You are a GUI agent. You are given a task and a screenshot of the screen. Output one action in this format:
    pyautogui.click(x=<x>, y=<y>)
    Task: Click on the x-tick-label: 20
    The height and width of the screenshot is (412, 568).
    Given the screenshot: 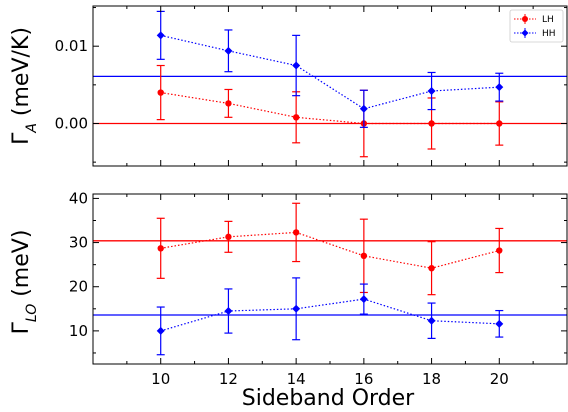 What is the action you would take?
    pyautogui.click(x=499, y=379)
    